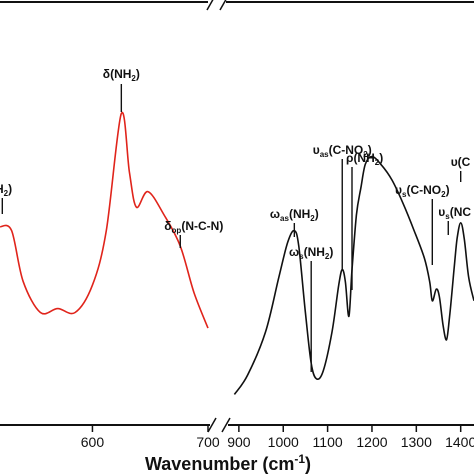 This screenshot has width=474, height=474. Describe the element at coordinates (219, 425) in the screenshot. I see `axis-break-marker` at that location.